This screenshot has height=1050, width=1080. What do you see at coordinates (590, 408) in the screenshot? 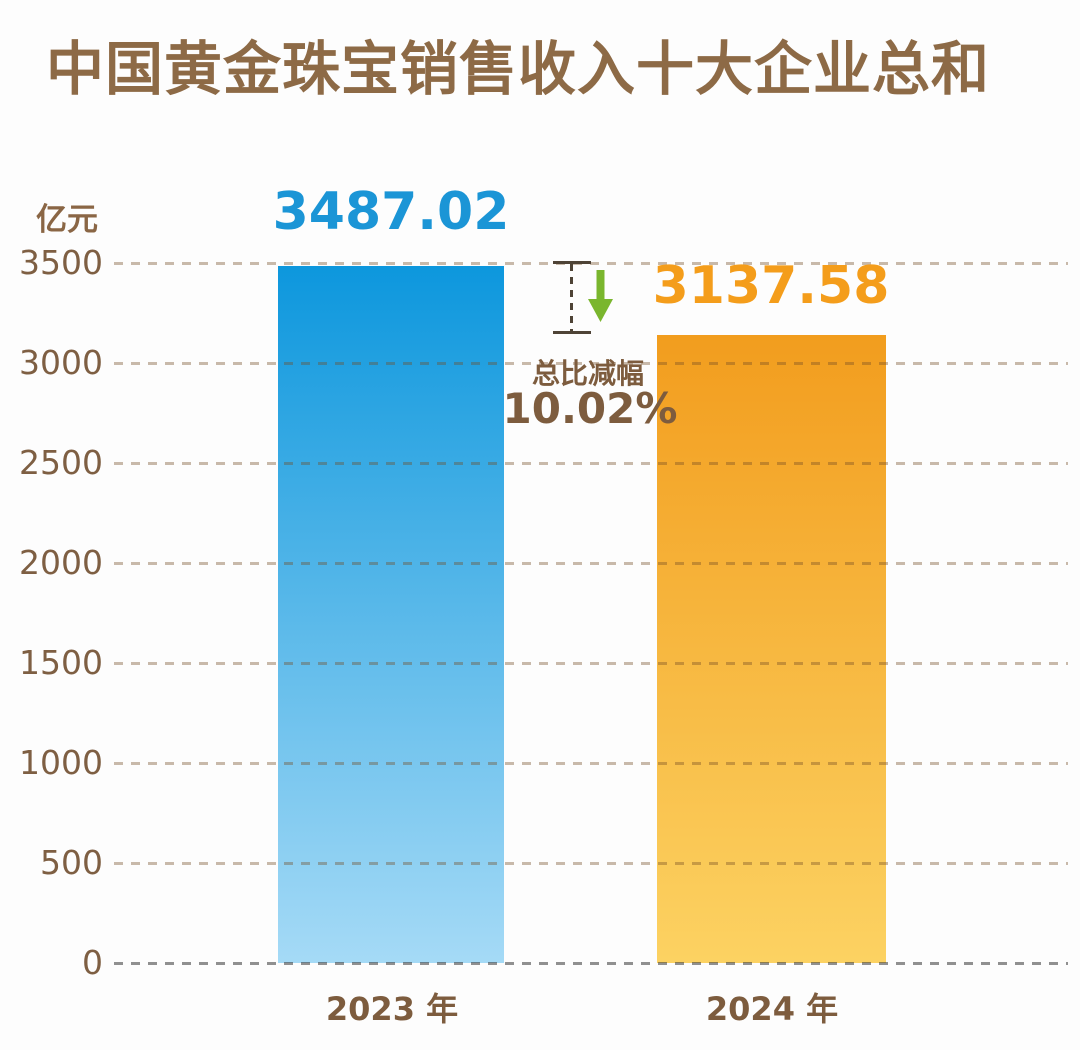
I see `decrease-value: 10.02%` at bounding box center [590, 408].